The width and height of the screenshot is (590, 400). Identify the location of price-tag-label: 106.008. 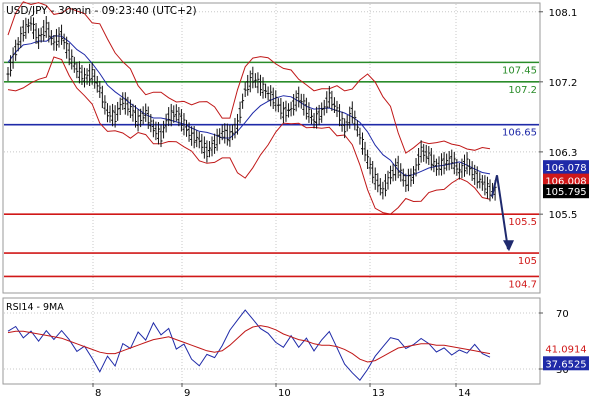
(565, 182).